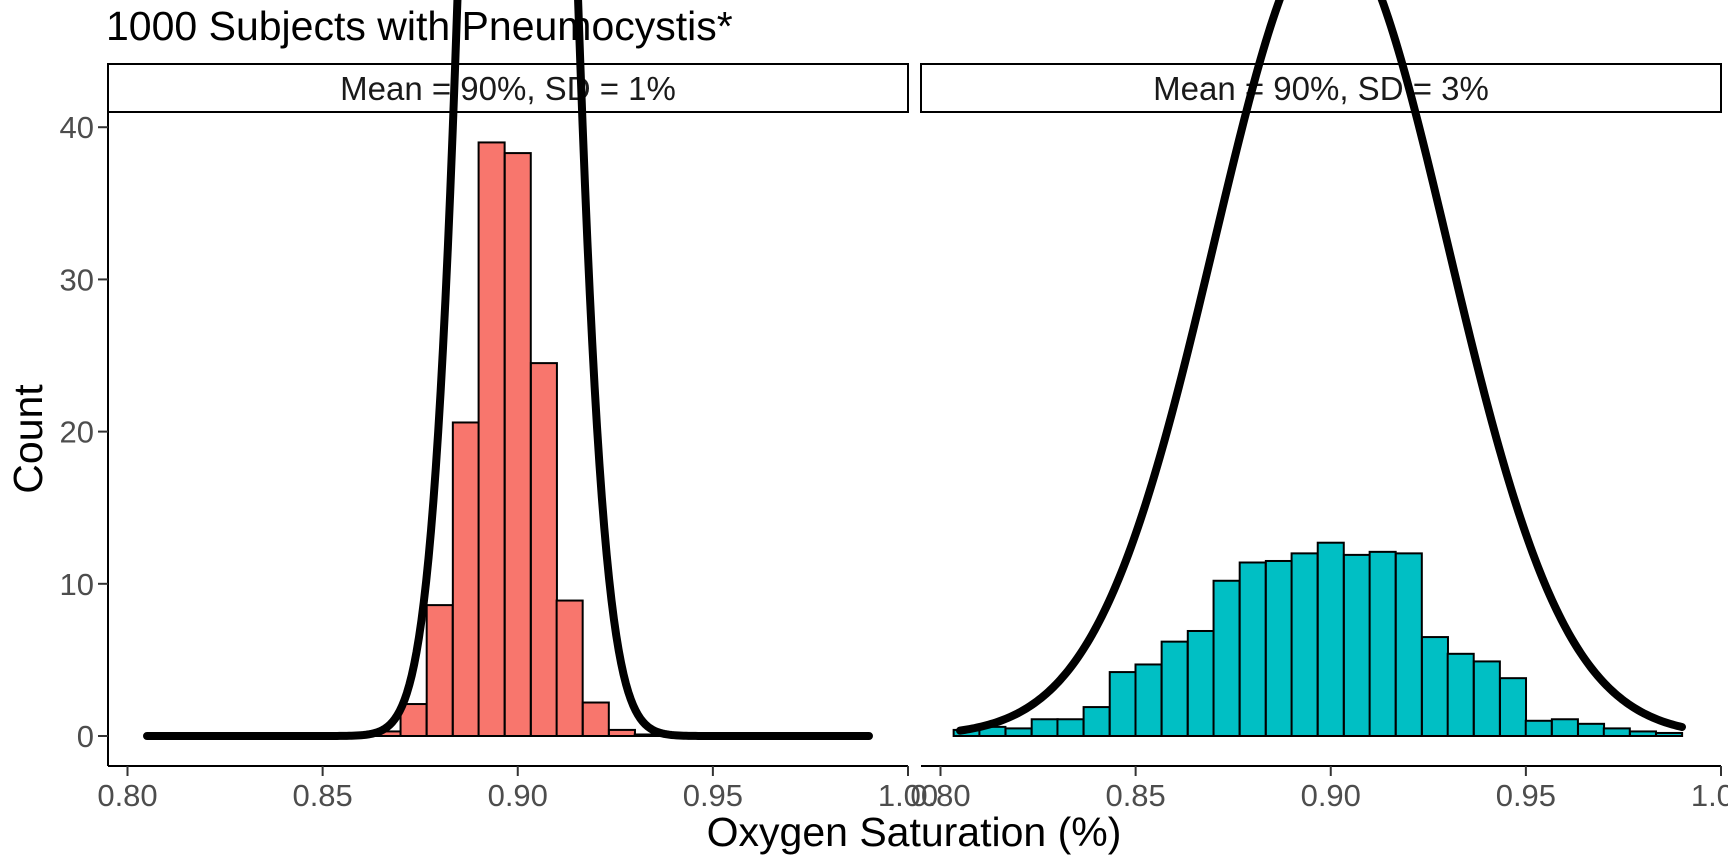  I want to click on y-ticks: 0 10 20 30 40, so click(84, 432).